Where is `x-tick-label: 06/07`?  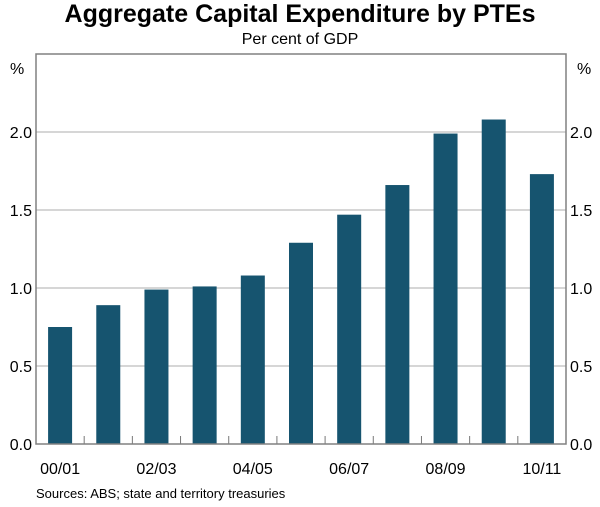
x-tick-label: 06/07 is located at coordinates (349, 469).